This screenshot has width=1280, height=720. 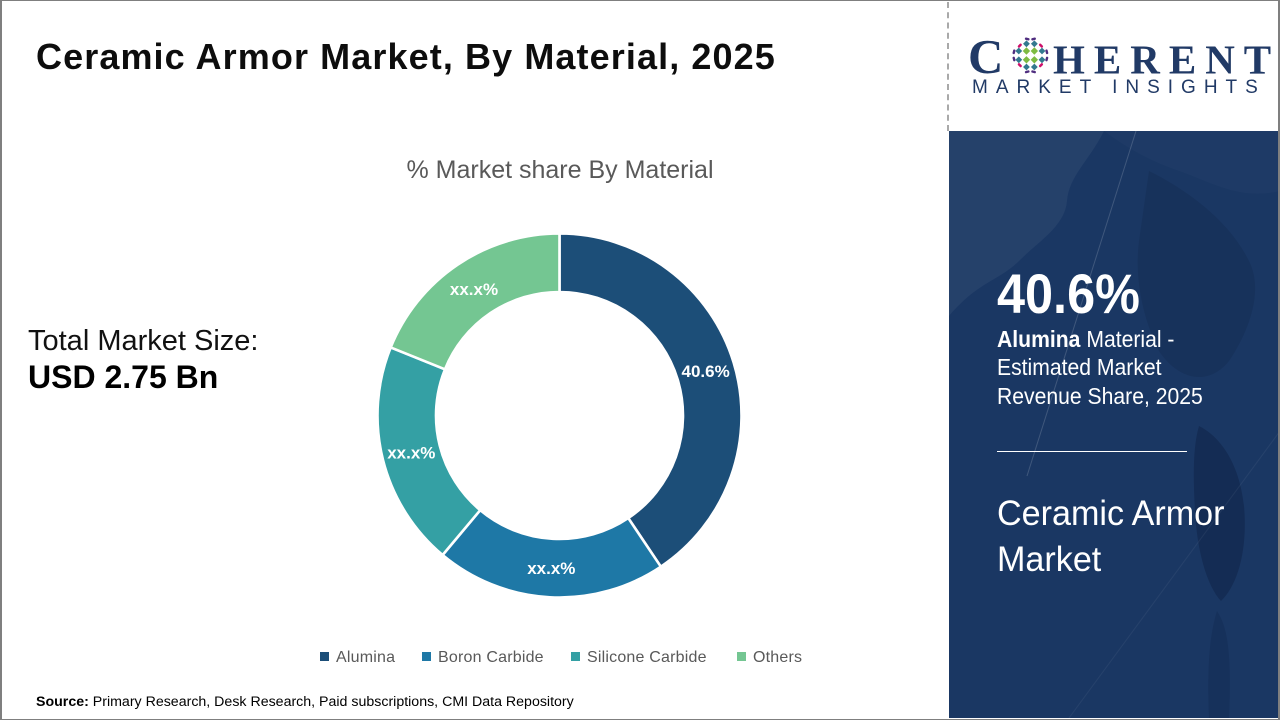 I want to click on svg-text: 40.6%, so click(x=705, y=371).